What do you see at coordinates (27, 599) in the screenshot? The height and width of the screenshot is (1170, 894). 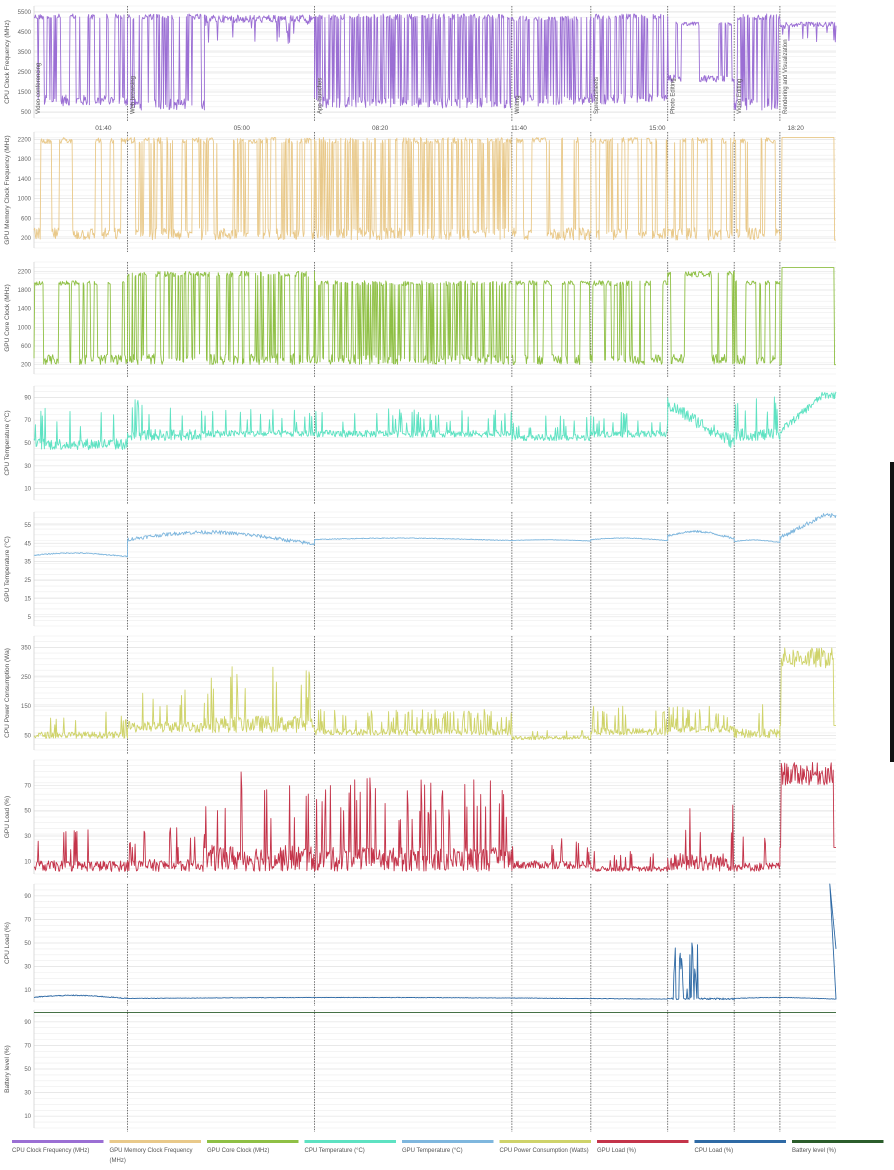 I see `y-tick-label: 15` at bounding box center [27, 599].